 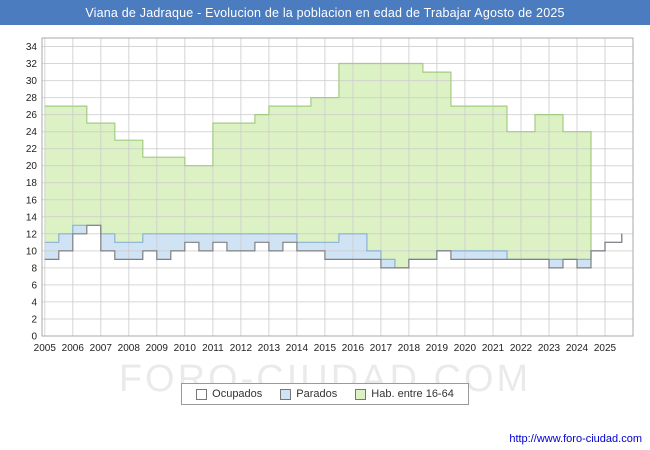 I want to click on source-url: http://www.foro-ciudad.com, so click(x=575, y=439).